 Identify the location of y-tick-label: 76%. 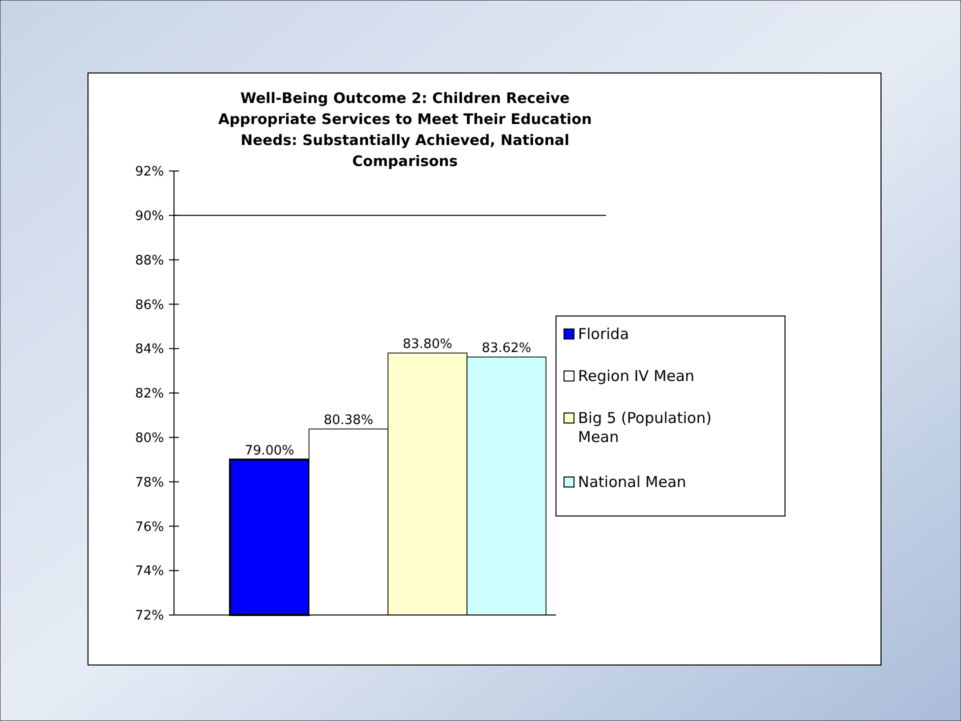
(149, 527).